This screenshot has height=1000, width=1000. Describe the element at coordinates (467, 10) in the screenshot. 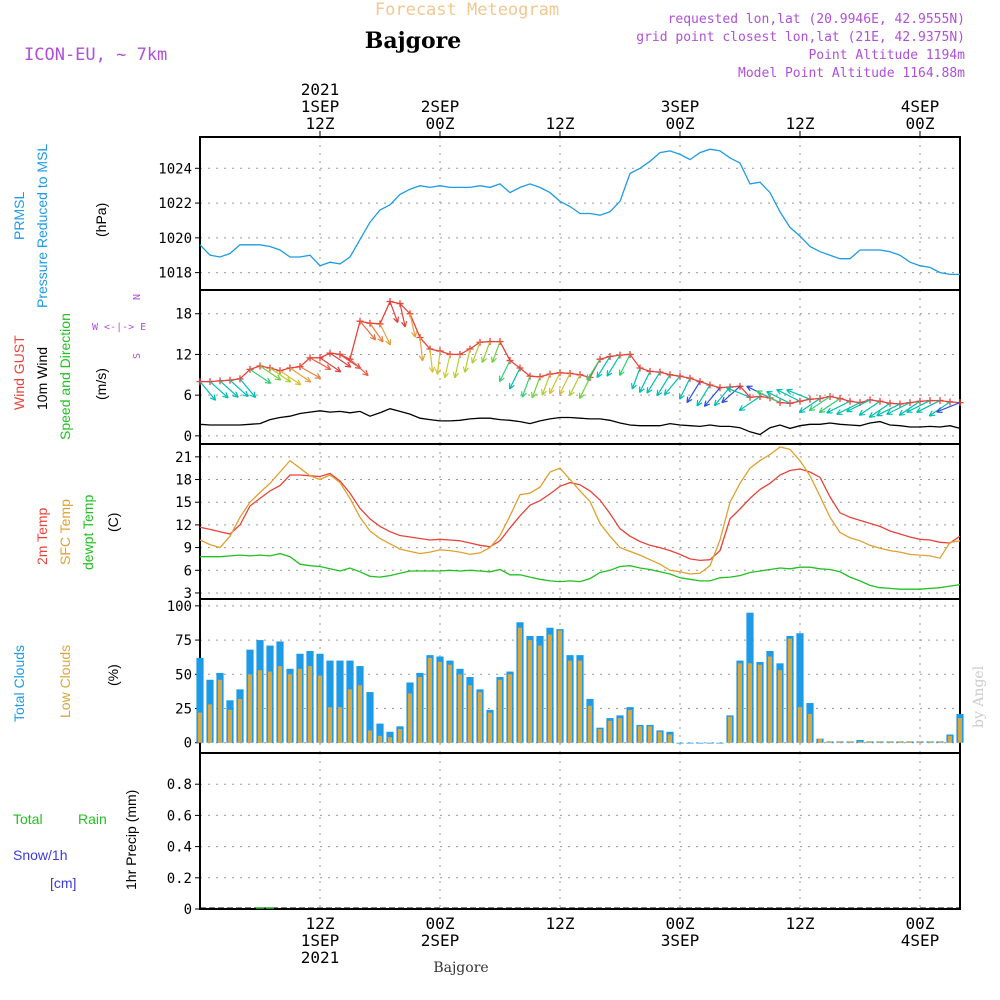

I see `product-title: Forecast Meteogram` at that location.